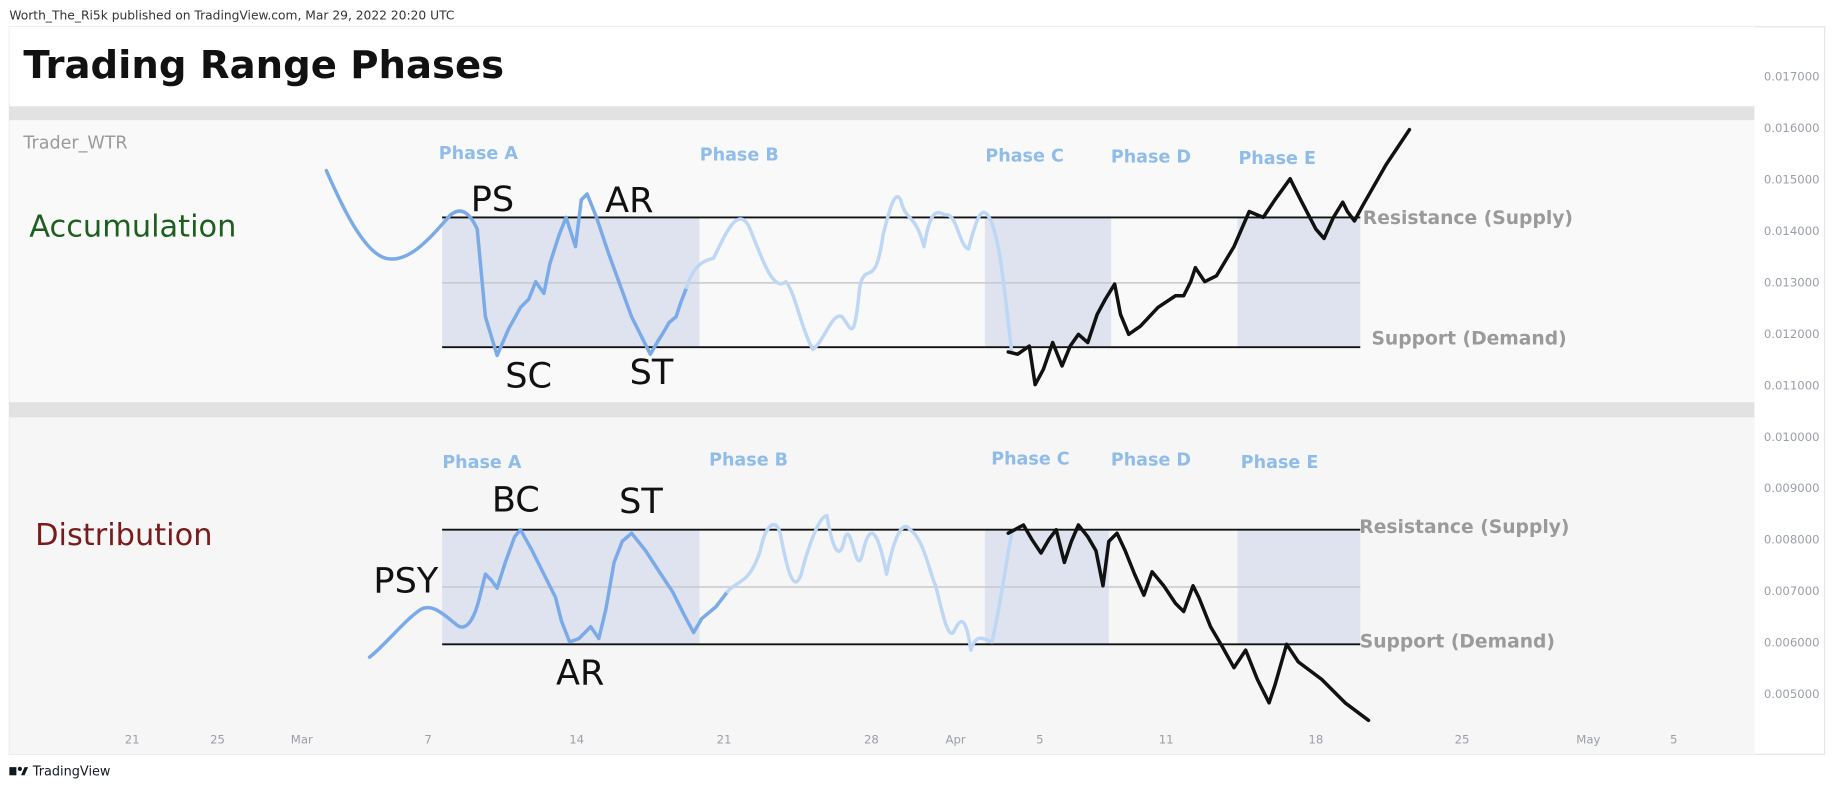  Describe the element at coordinates (1166, 740) in the screenshot. I see `time-axis-label: 11` at that location.